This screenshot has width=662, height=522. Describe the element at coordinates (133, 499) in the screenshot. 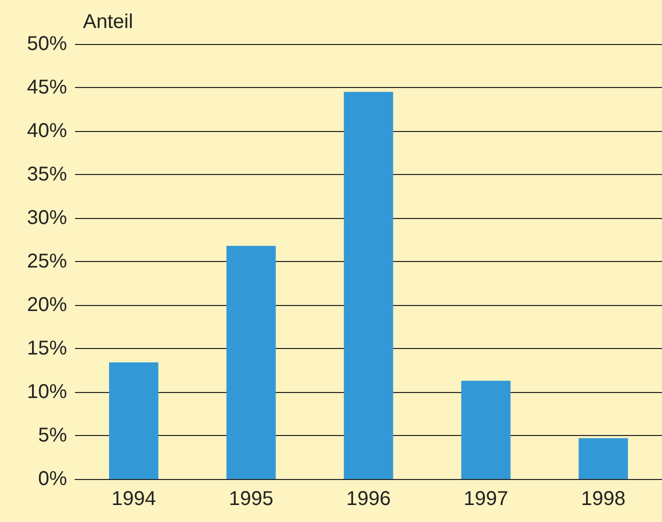

I see `x-tick-label: 1994` at that location.